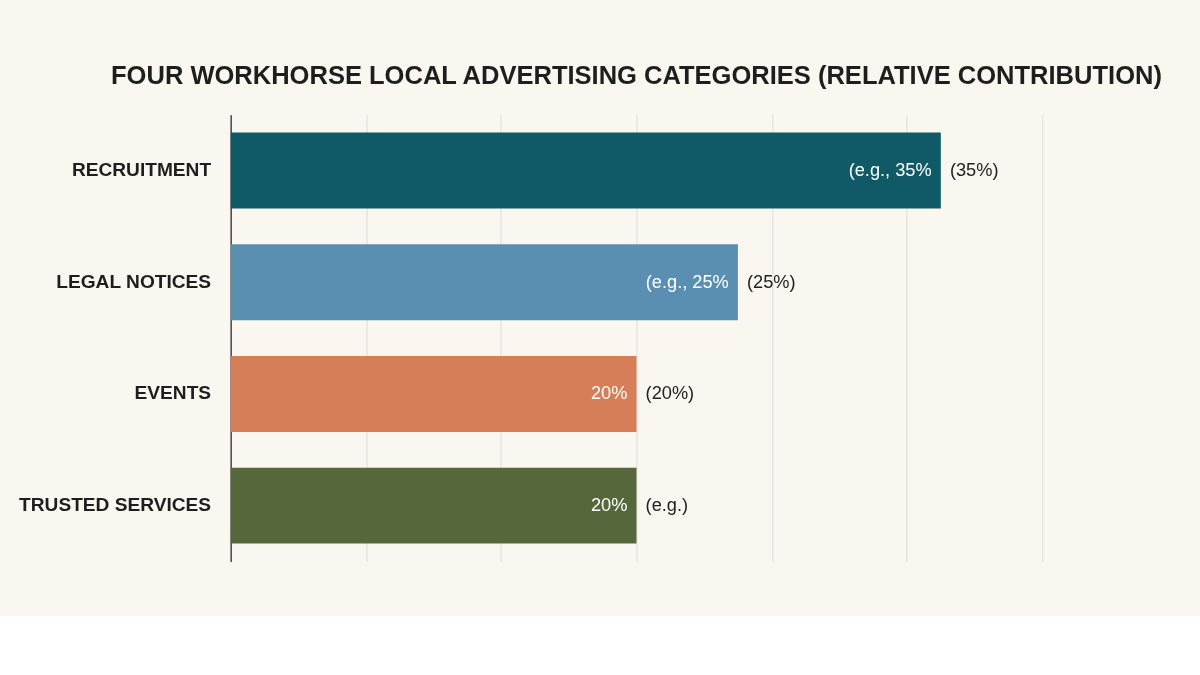 Image resolution: width=1200 pixels, height=675 pixels. What do you see at coordinates (173, 393) in the screenshot?
I see `y-tick-label: EVENTS` at bounding box center [173, 393].